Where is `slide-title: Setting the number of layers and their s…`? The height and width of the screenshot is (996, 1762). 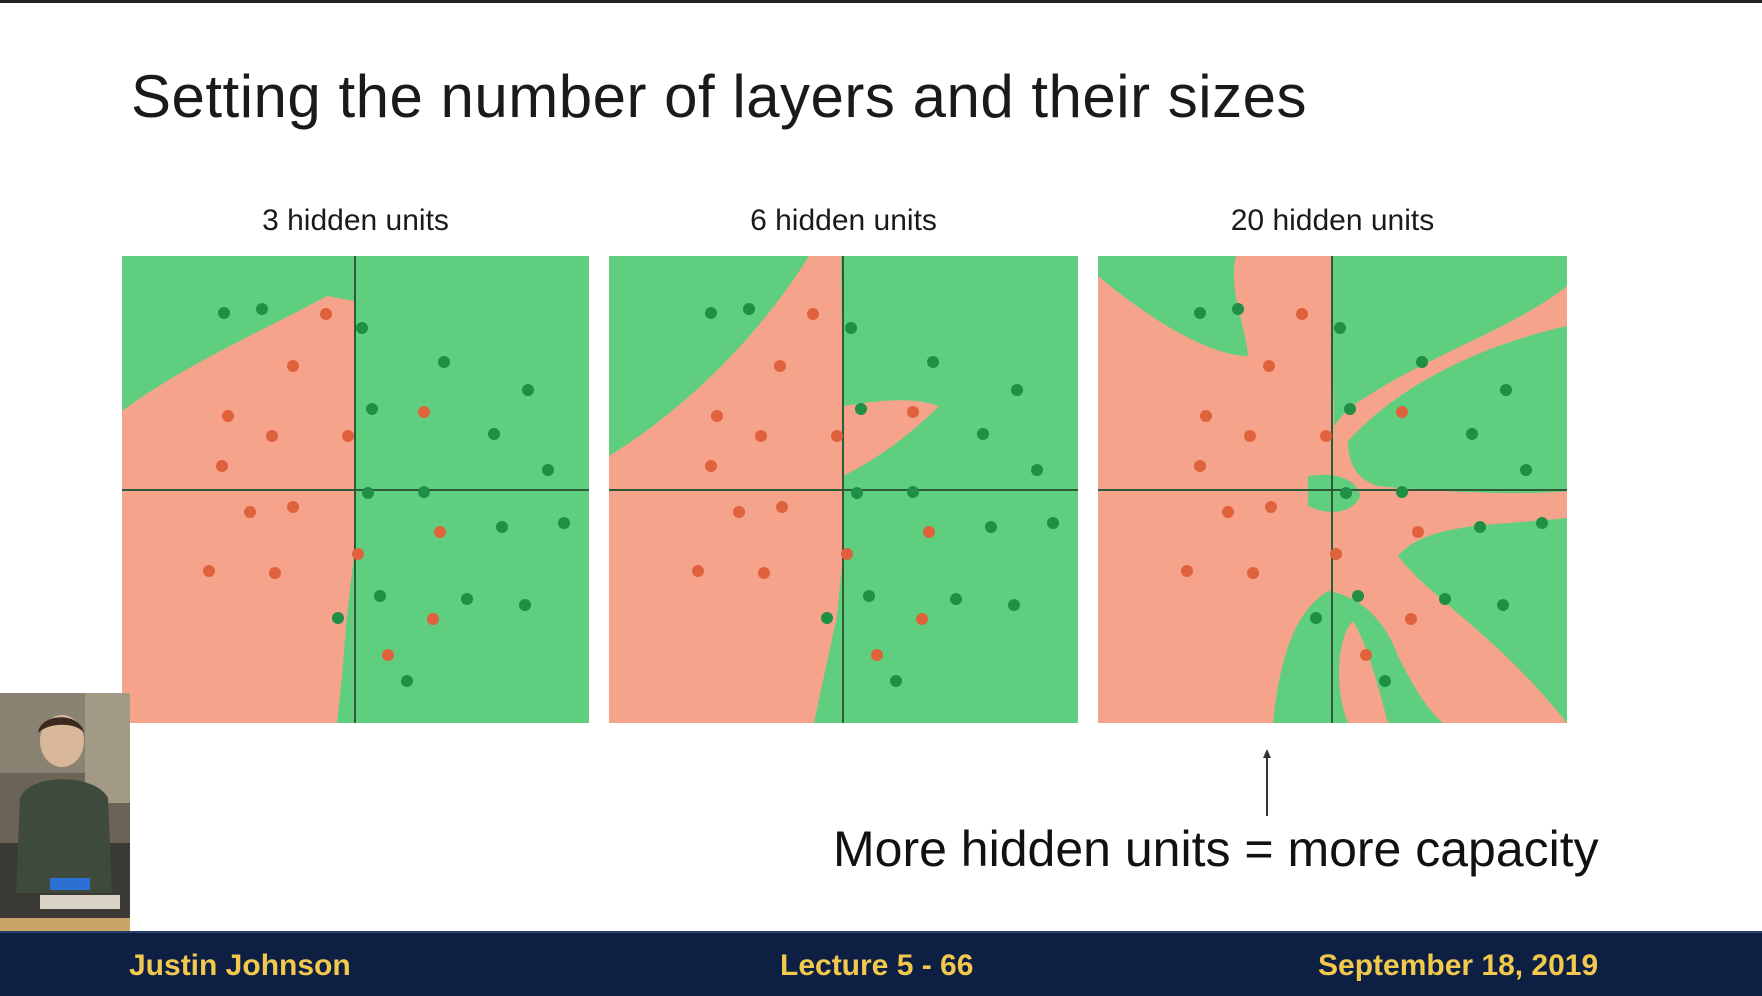
slide-title: Setting the number of layers and their s… is located at coordinates (719, 96).